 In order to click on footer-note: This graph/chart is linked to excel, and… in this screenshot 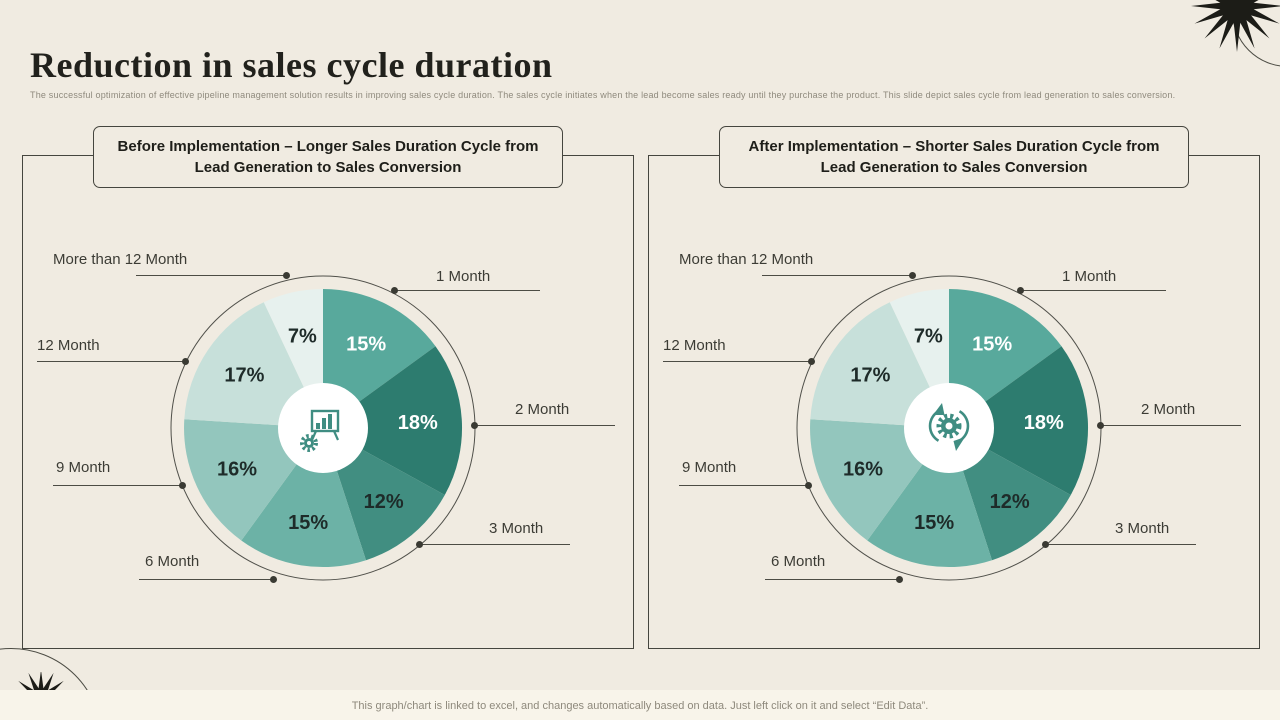, I will do `click(640, 706)`.